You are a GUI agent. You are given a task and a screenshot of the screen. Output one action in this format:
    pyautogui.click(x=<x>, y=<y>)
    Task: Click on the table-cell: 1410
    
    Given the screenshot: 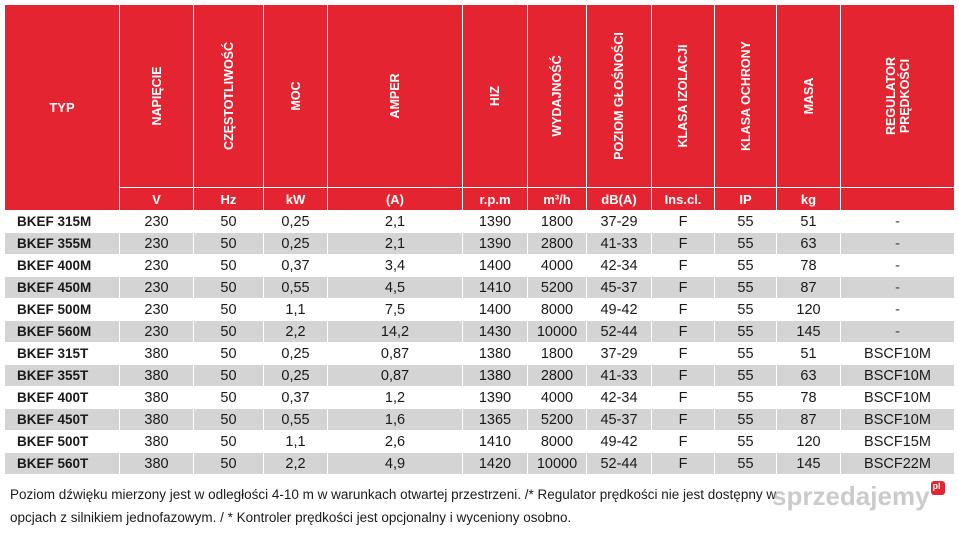 What is the action you would take?
    pyautogui.click(x=495, y=287)
    